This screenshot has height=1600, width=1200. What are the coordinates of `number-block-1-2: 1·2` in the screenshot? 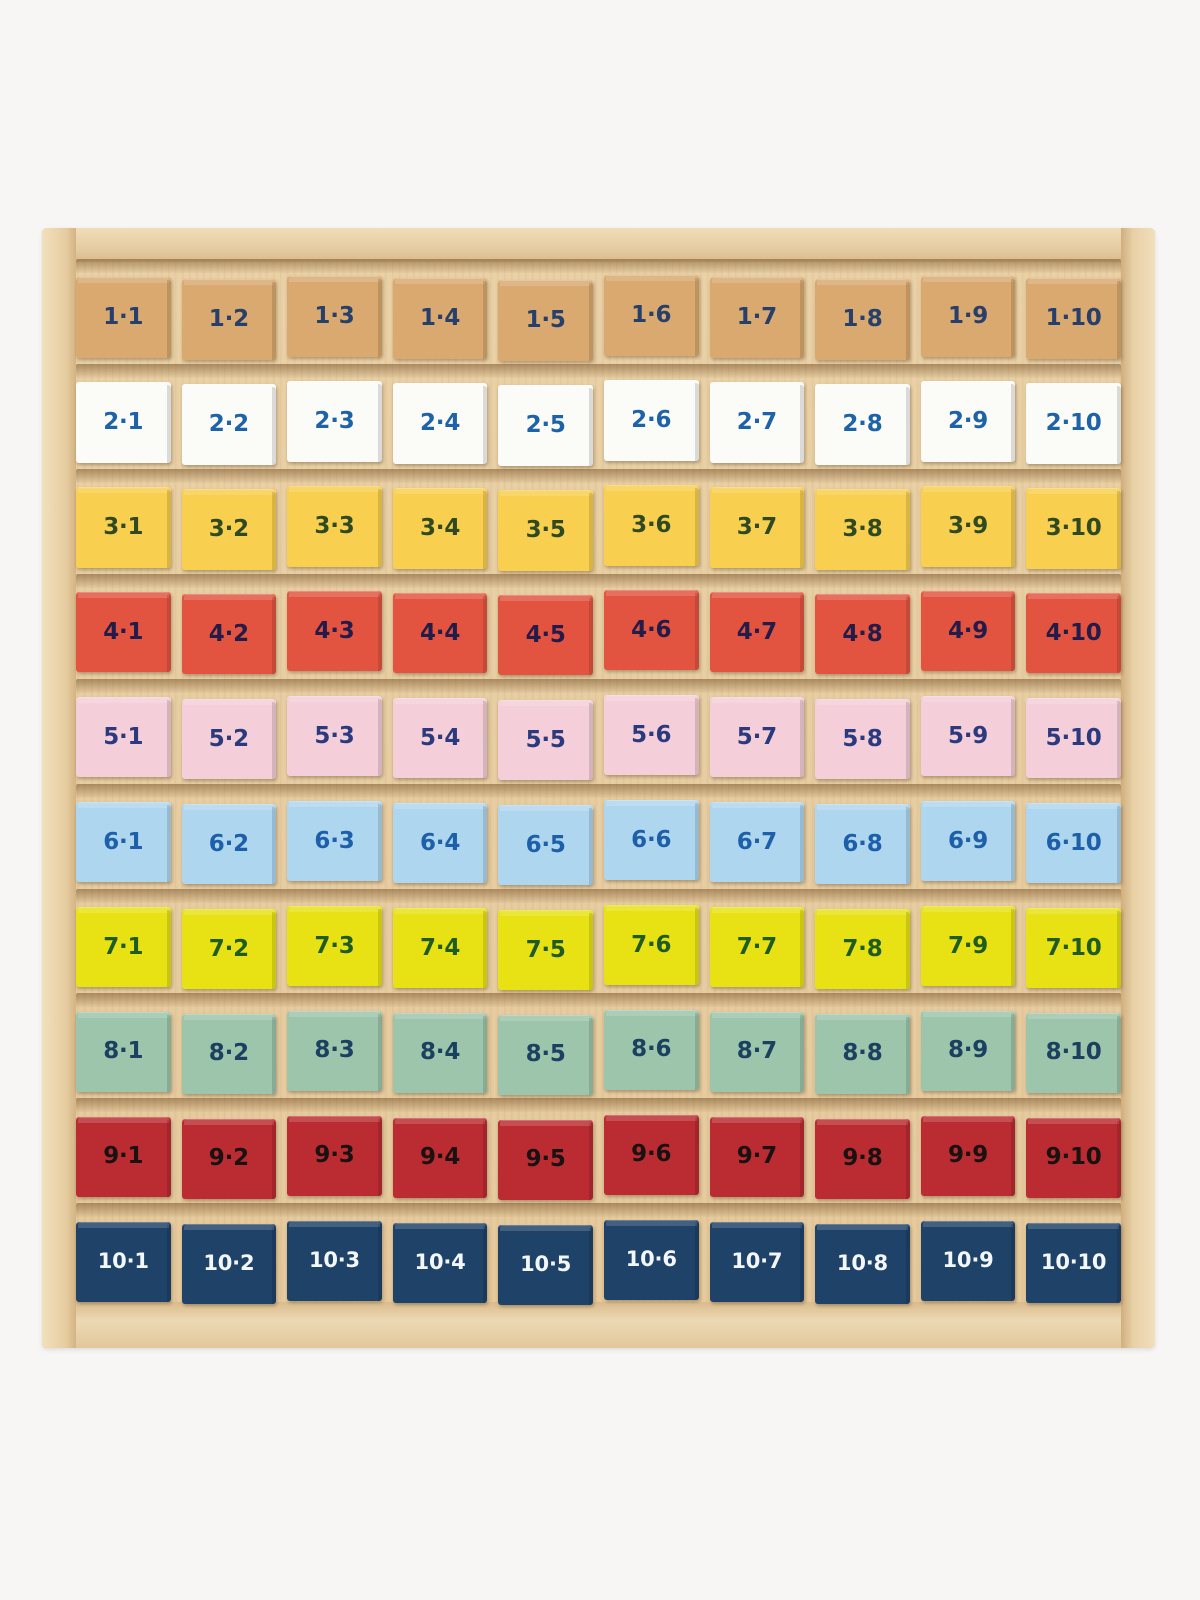 It's located at (229, 319).